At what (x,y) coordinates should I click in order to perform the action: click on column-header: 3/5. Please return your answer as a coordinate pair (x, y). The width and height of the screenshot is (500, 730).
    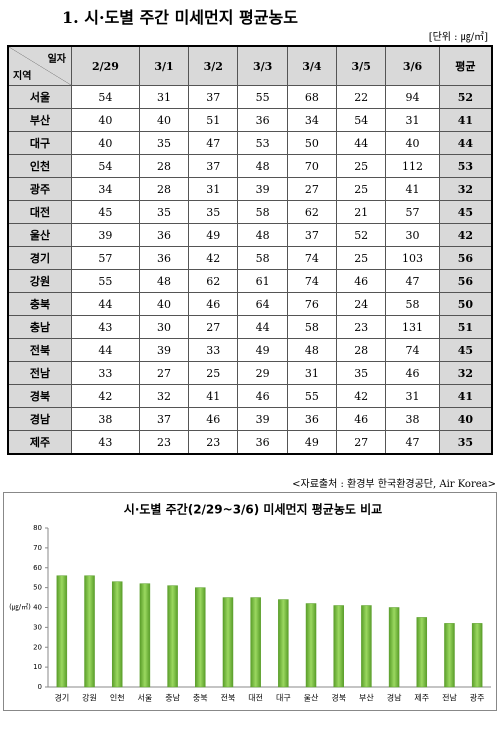
    Looking at the image, I should click on (361, 65).